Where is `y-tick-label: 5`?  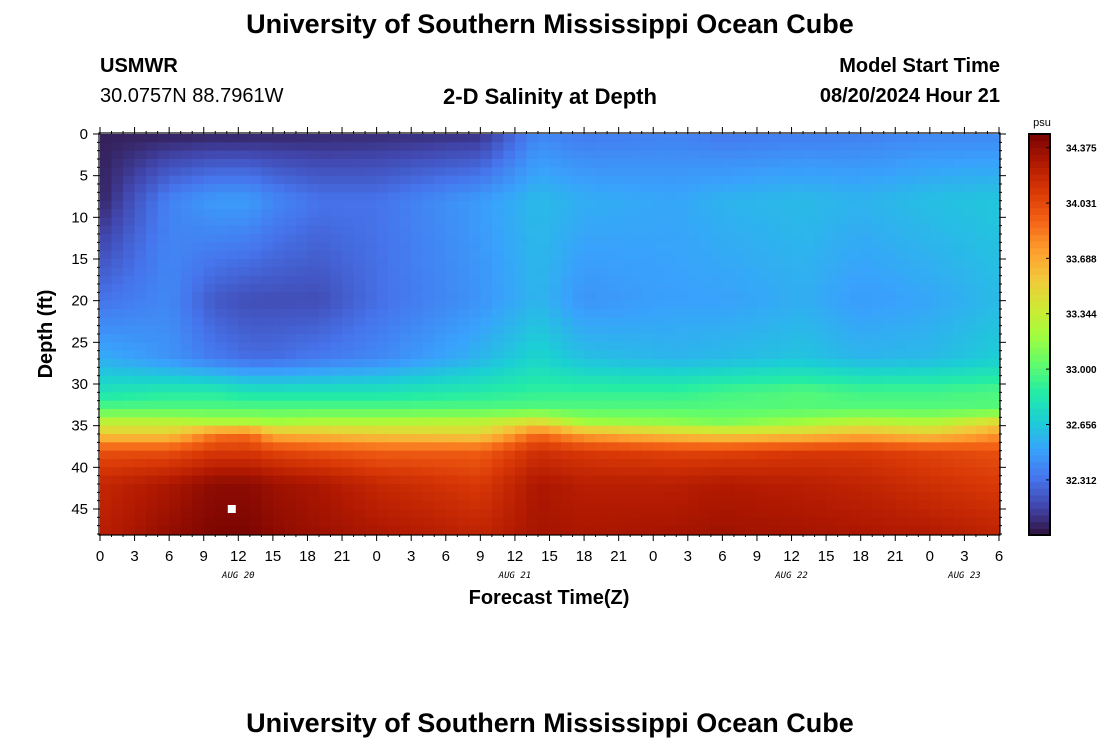 y-tick-label: 5 is located at coordinates (84, 176).